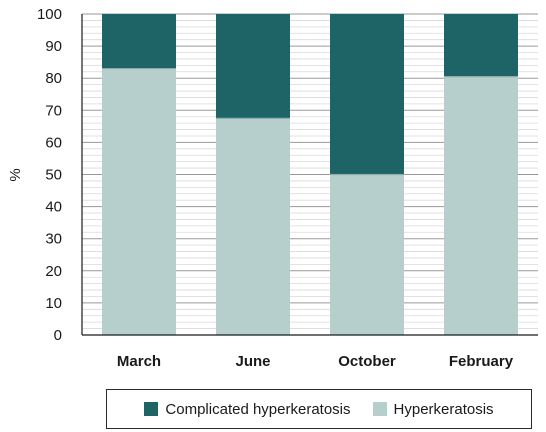  I want to click on legend-label-hyperkeratosis: Hyperkeratosis, so click(443, 409).